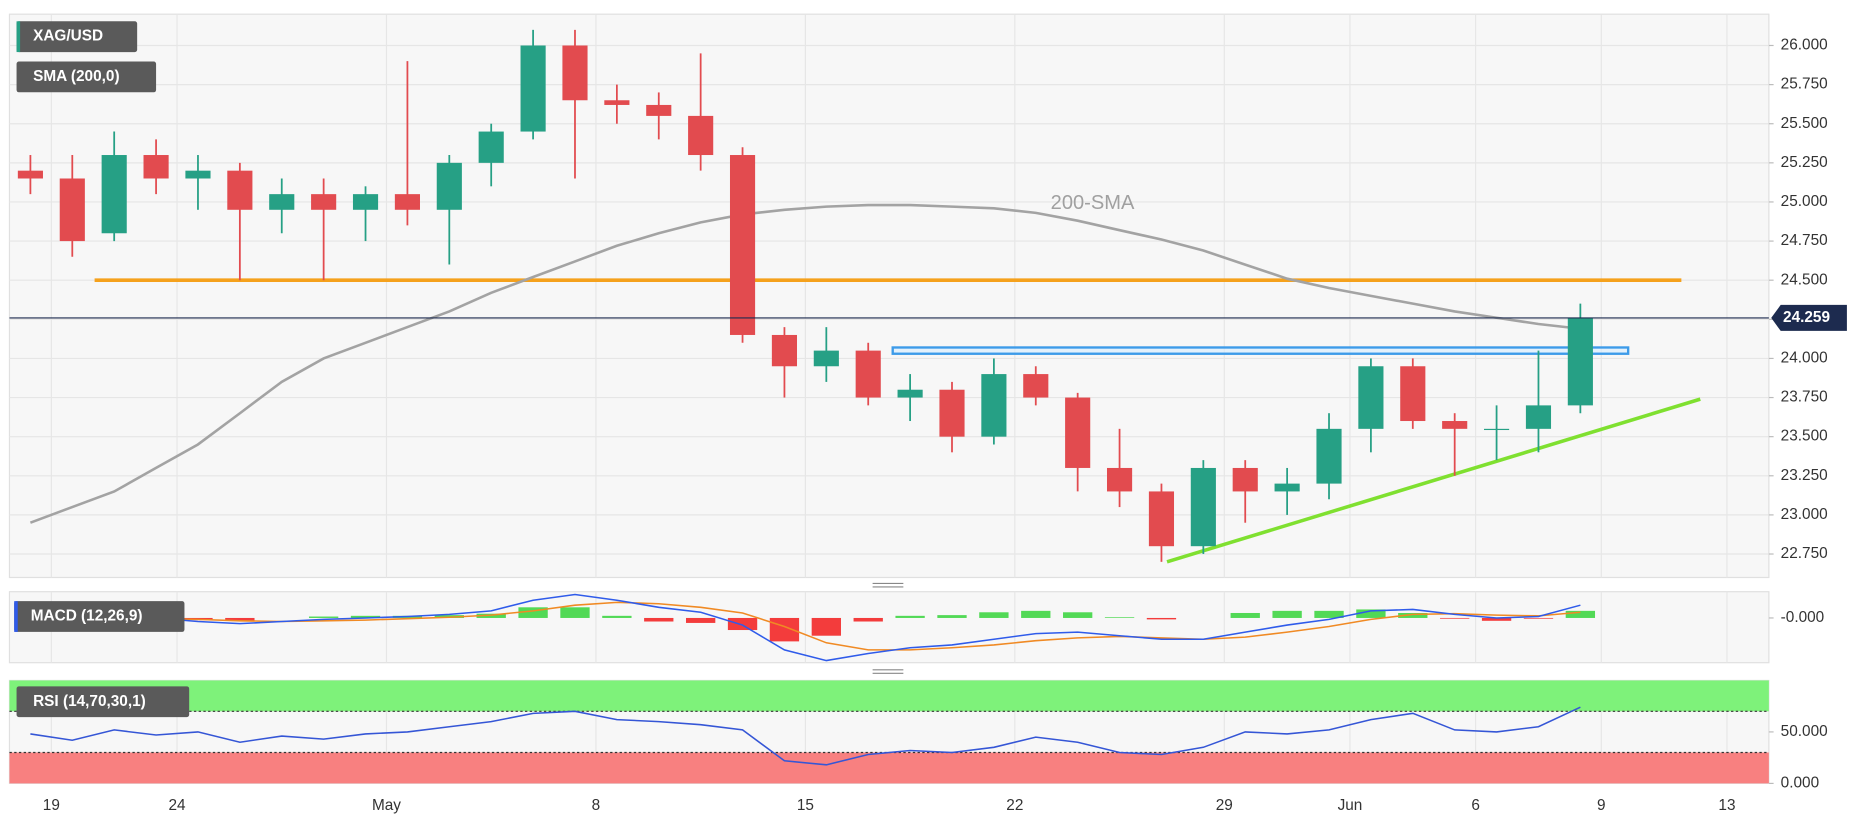  What do you see at coordinates (177, 805) in the screenshot?
I see `x-tick-label: 24` at bounding box center [177, 805].